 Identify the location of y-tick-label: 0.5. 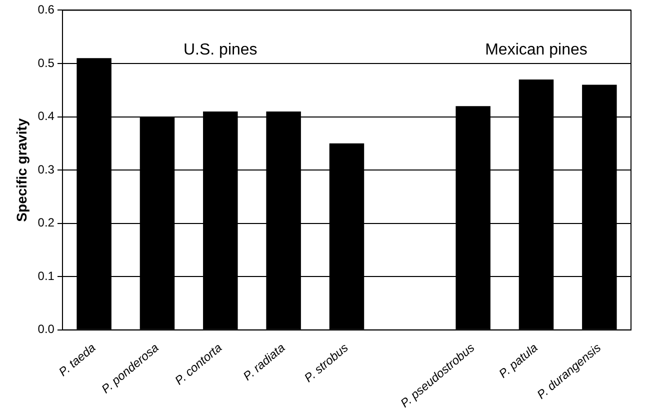
(46, 63).